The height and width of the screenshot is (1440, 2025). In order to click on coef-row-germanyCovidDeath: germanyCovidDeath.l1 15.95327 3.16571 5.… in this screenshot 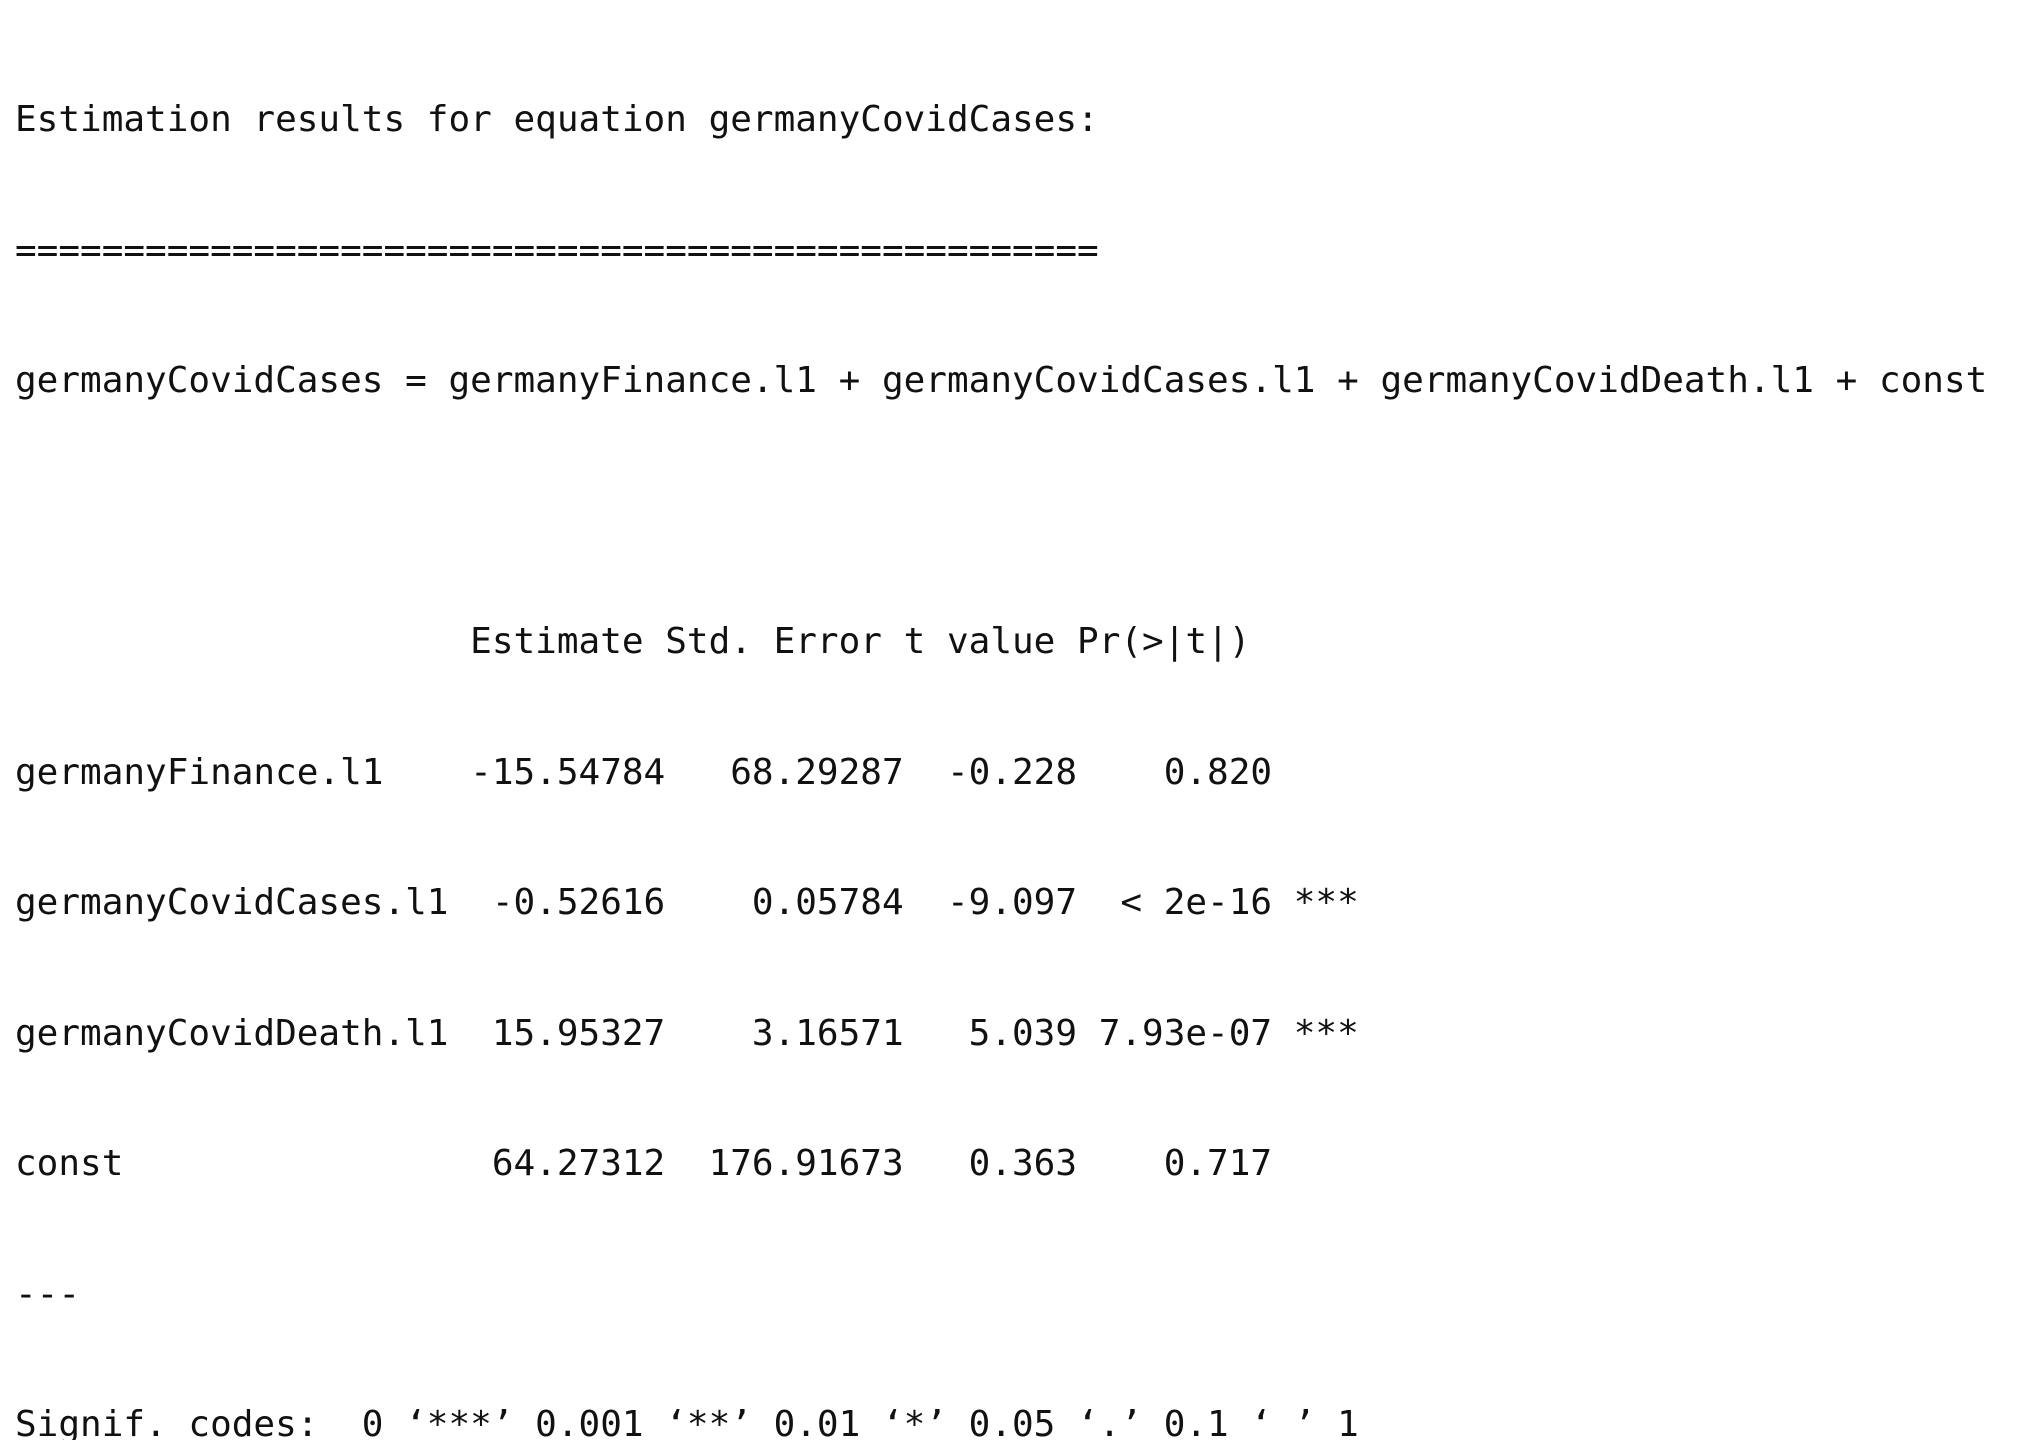, I will do `click(687, 1033)`.